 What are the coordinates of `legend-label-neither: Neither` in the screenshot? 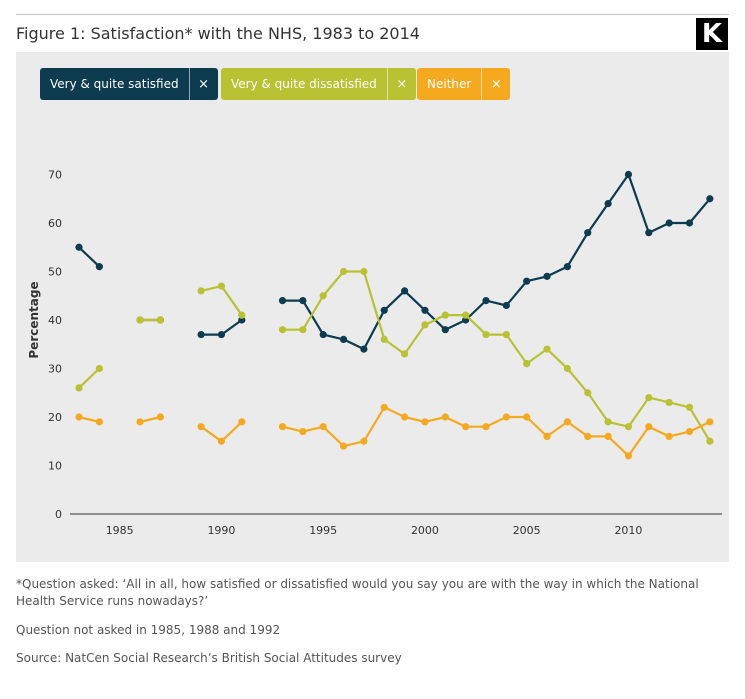 It's located at (449, 84).